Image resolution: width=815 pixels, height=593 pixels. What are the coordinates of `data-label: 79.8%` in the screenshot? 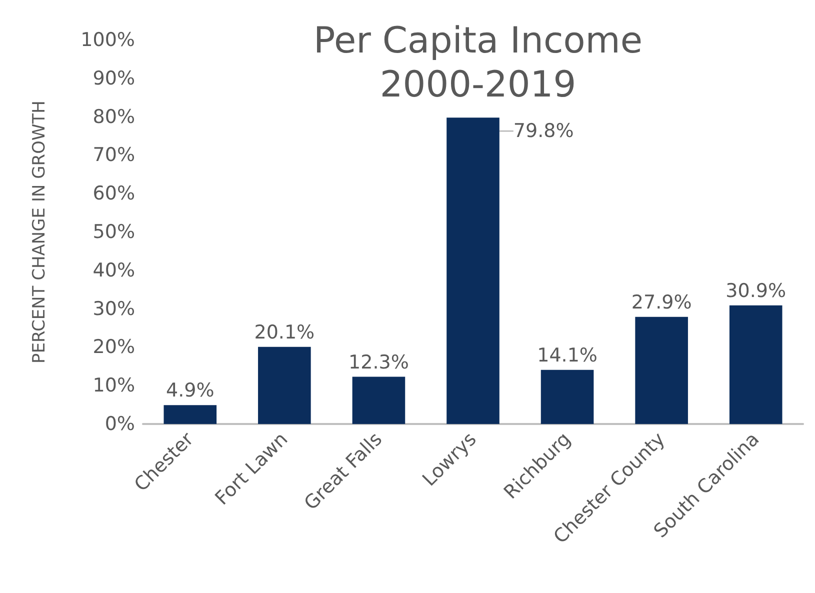 It's located at (543, 131).